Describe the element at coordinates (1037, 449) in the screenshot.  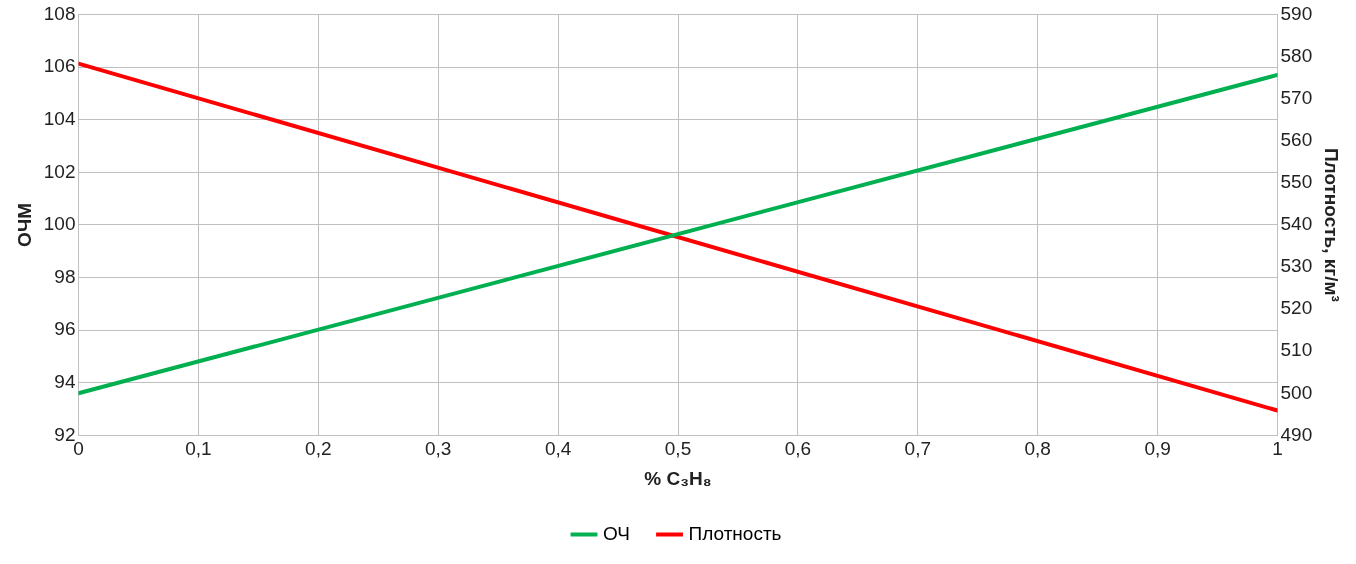
I see `x-tick-label: 0,8` at that location.